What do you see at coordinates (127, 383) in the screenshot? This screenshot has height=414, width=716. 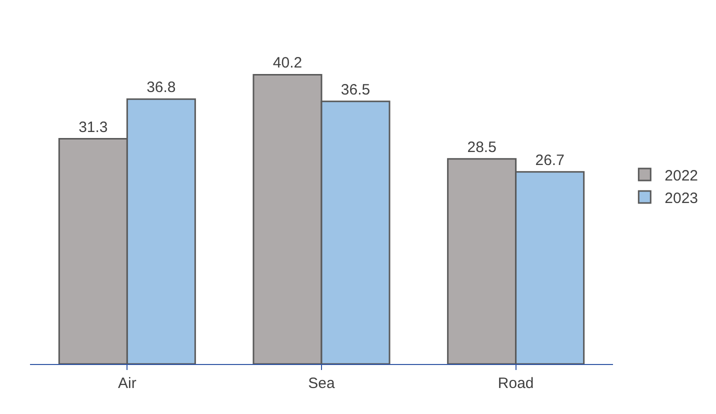 I see `x-tick-label: Air` at bounding box center [127, 383].